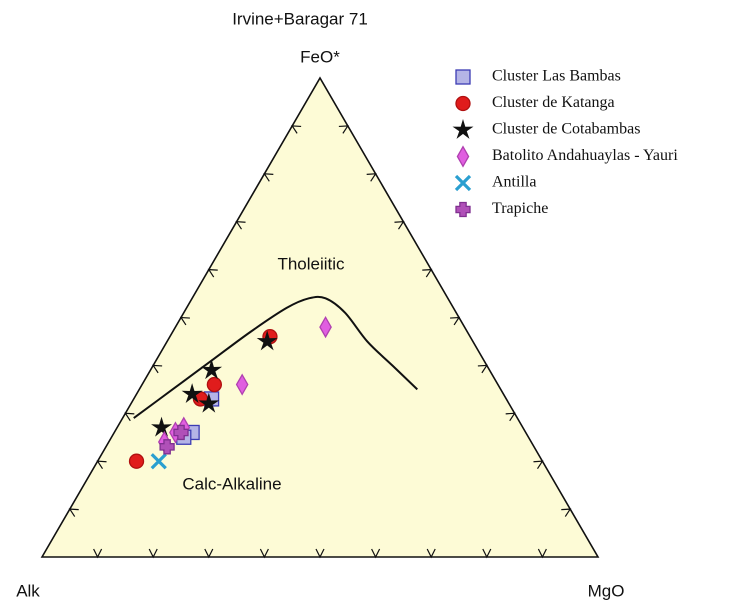  Describe the element at coordinates (566, 129) in the screenshot. I see `legend-label: Cluster de Cotabambas` at that location.